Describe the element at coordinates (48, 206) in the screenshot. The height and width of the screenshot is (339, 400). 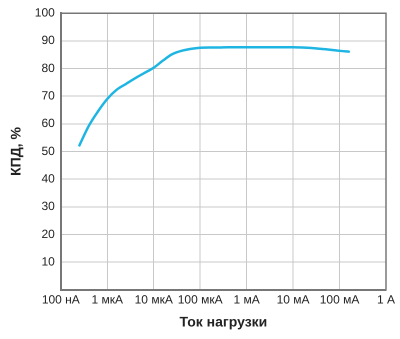
I see `y-tick-label: 30` at that location.